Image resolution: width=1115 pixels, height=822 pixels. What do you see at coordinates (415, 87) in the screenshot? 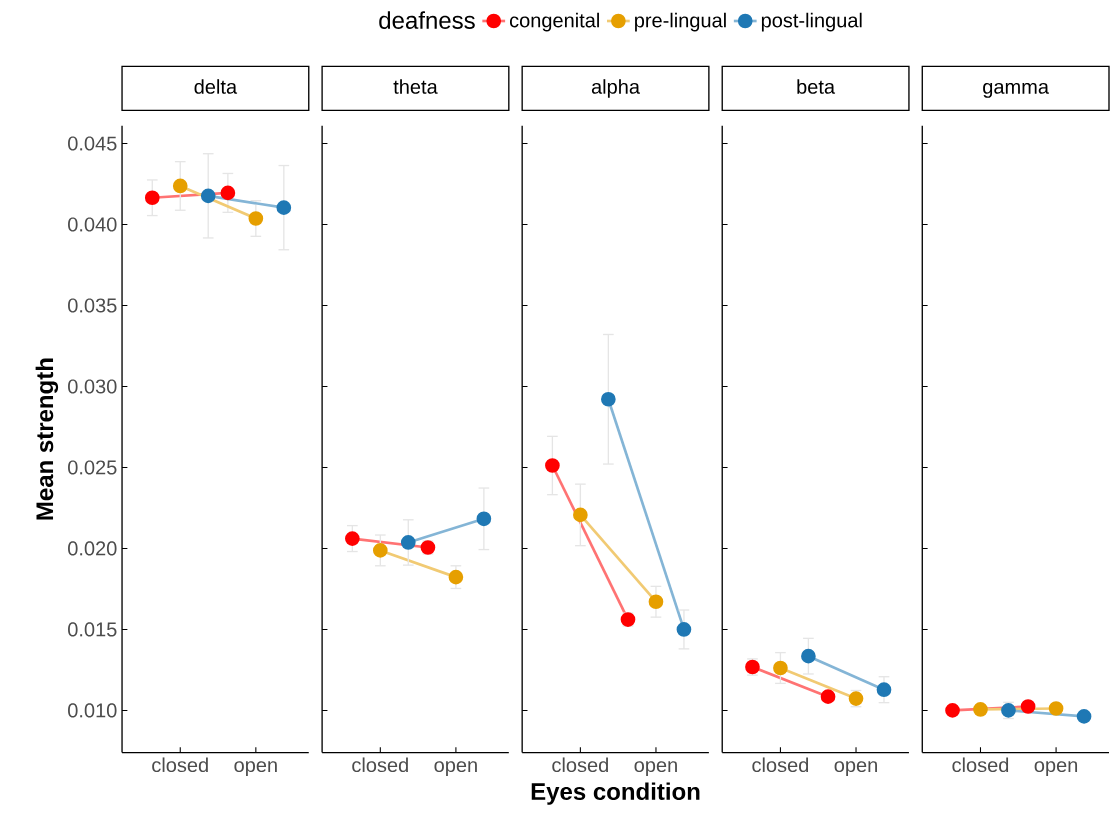
I see `chart-title: theta` at bounding box center [415, 87].